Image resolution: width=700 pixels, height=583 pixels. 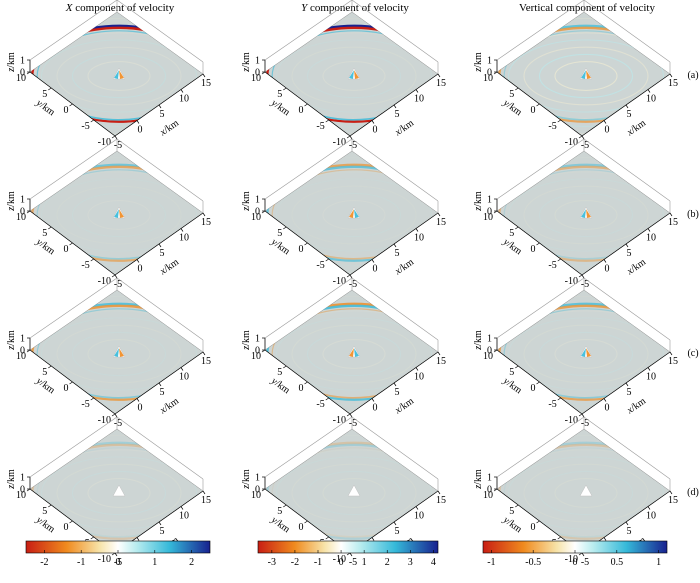 What do you see at coordinates (387, 562) in the screenshot?
I see `colorbar-tick-label: 2` at bounding box center [387, 562].